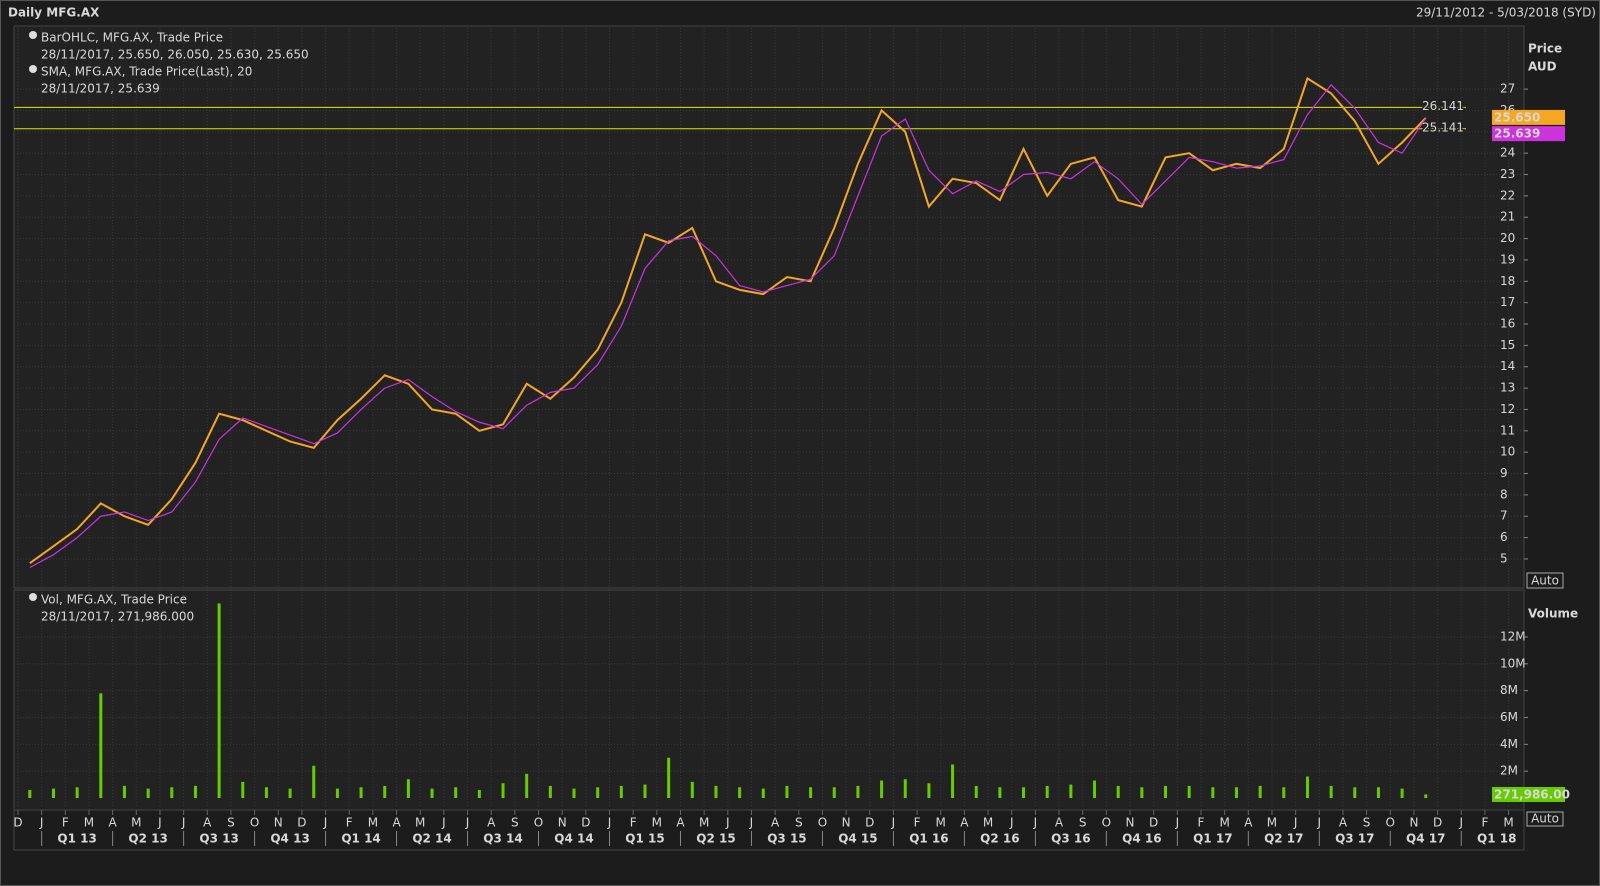 This screenshot has width=1600, height=886. Describe the element at coordinates (1507, 195) in the screenshot. I see `y-tick-label: 22` at that location.